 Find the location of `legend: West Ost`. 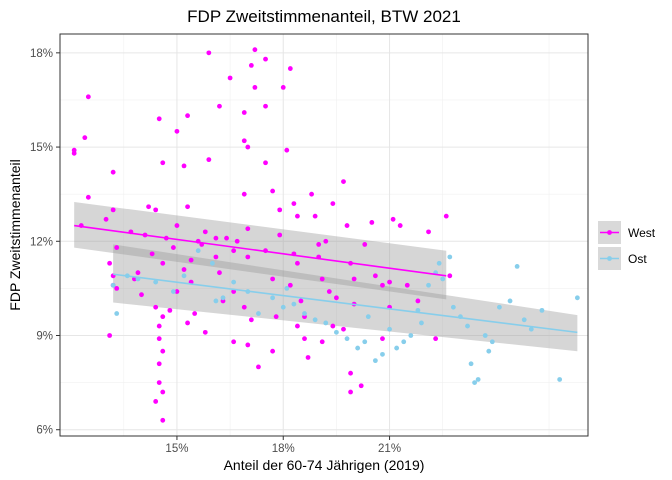

legend: West Ost is located at coordinates (627, 245).